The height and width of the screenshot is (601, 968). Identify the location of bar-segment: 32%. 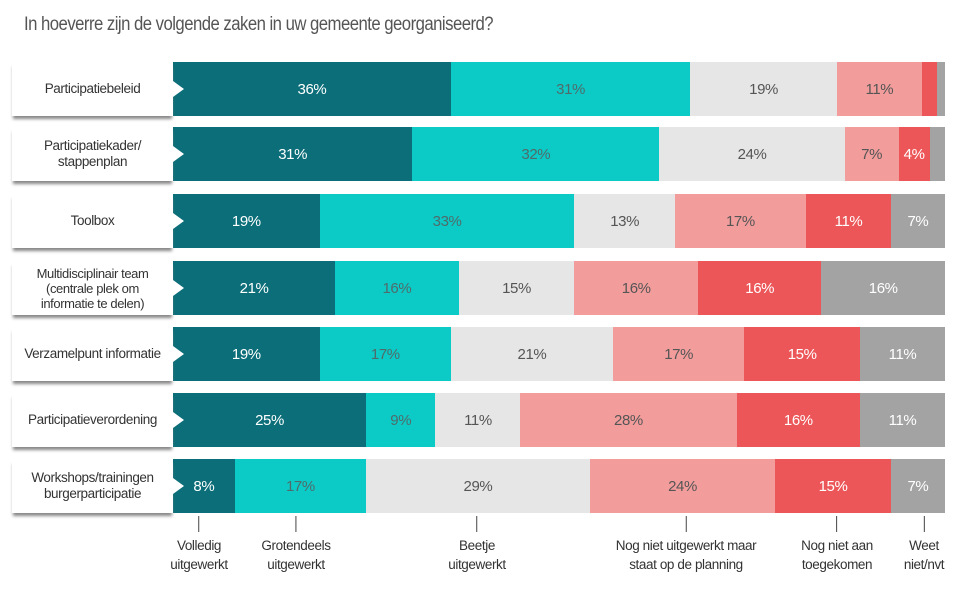
(536, 154).